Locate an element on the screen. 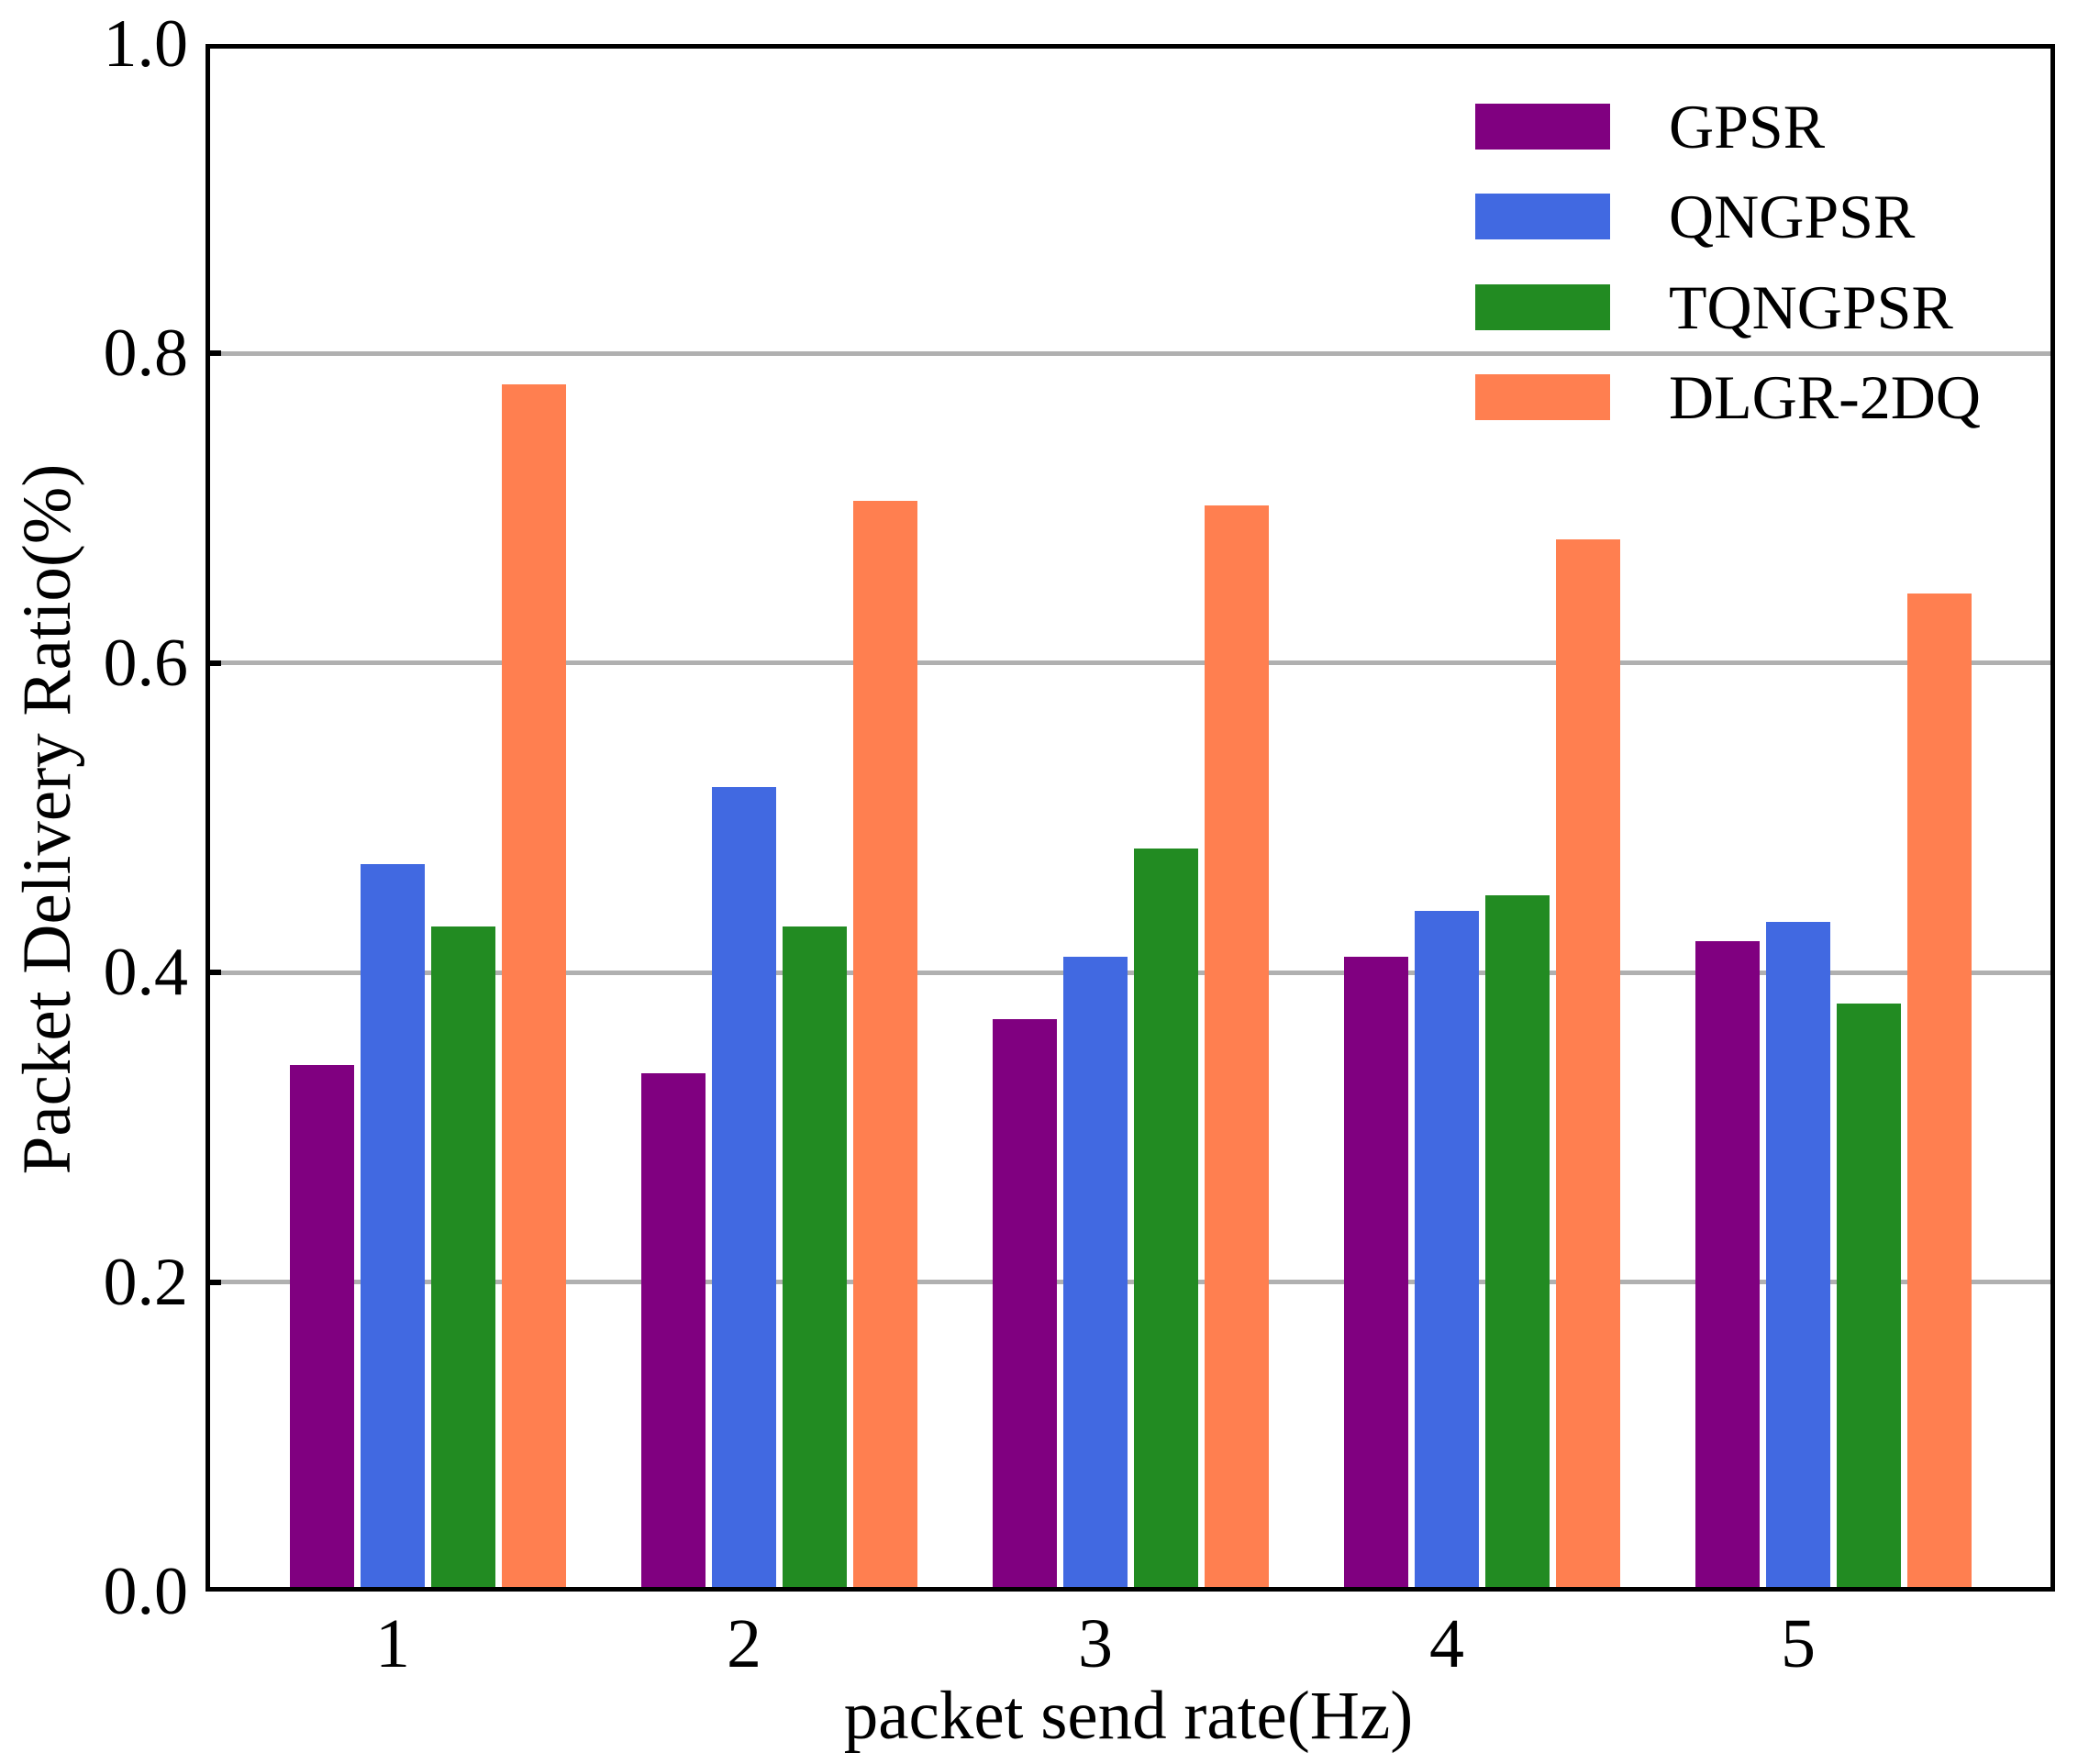  legend-label-tqngpsr: TQNGPSR is located at coordinates (1811, 307).